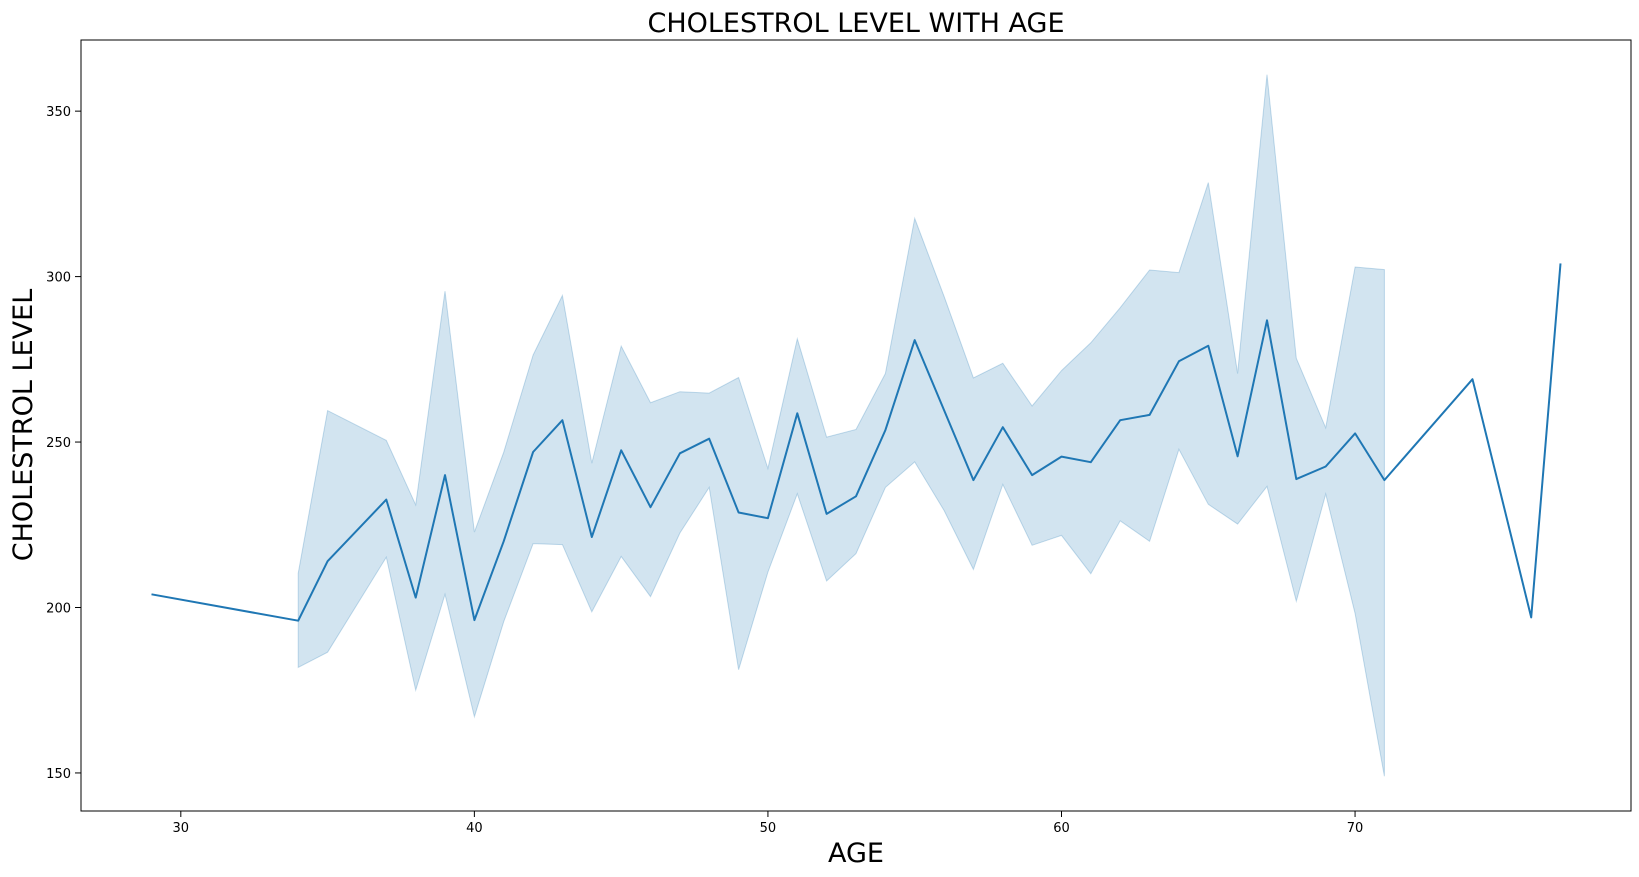 This screenshot has width=1639, height=877. Describe the element at coordinates (855, 23) in the screenshot. I see `chart-title: CHOLESTROL LEVEL WITH AGE` at that location.